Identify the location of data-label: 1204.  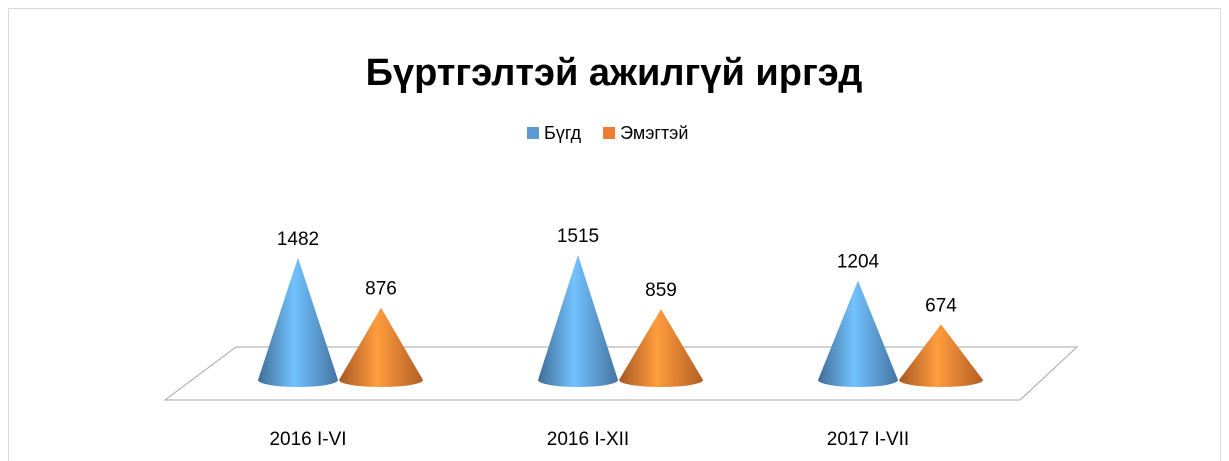
(858, 262).